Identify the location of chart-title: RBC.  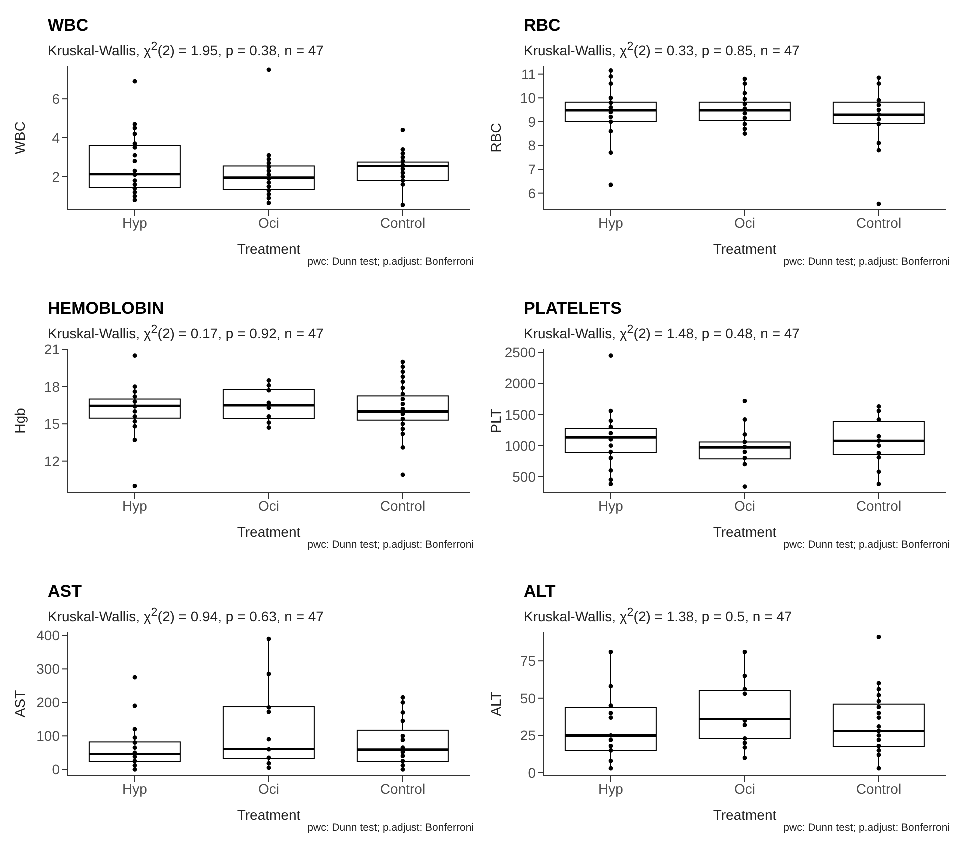
(542, 26).